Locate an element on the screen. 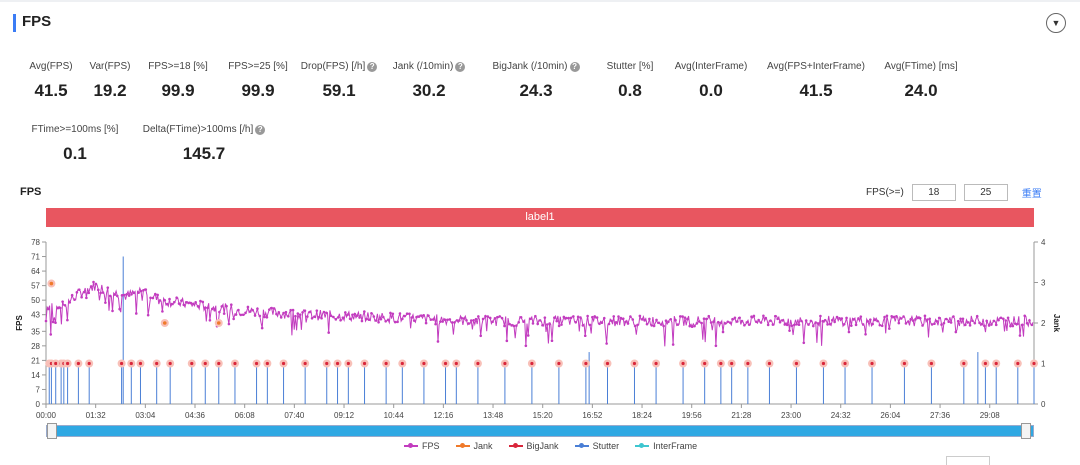 The image size is (1080, 465). slider-left-handle is located at coordinates (52, 431).